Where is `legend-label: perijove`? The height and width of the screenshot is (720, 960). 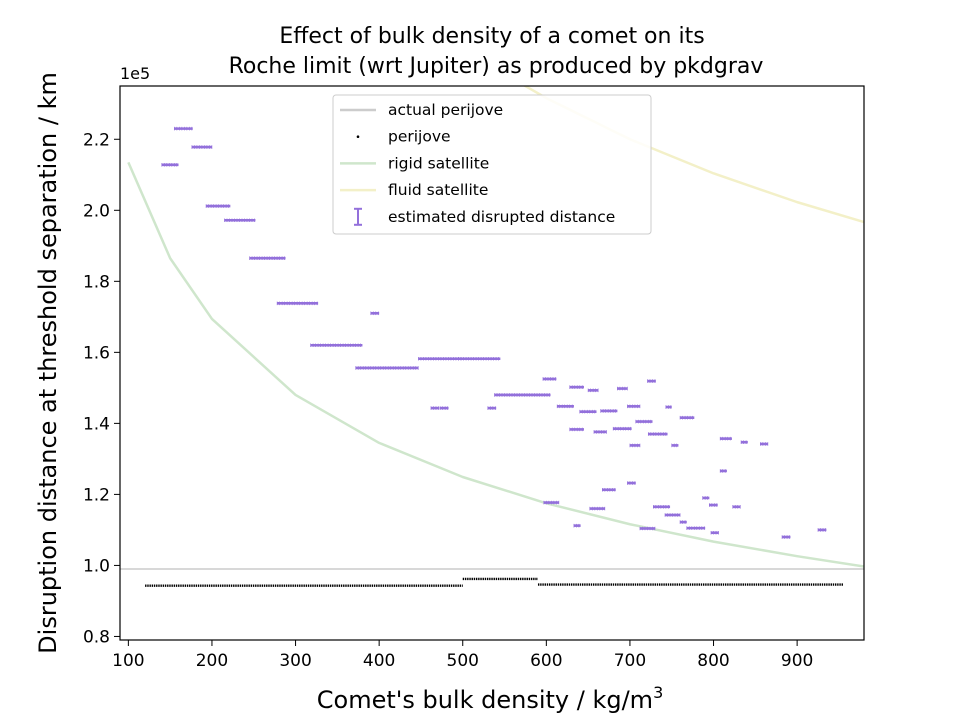 legend-label: perijove is located at coordinates (419, 137).